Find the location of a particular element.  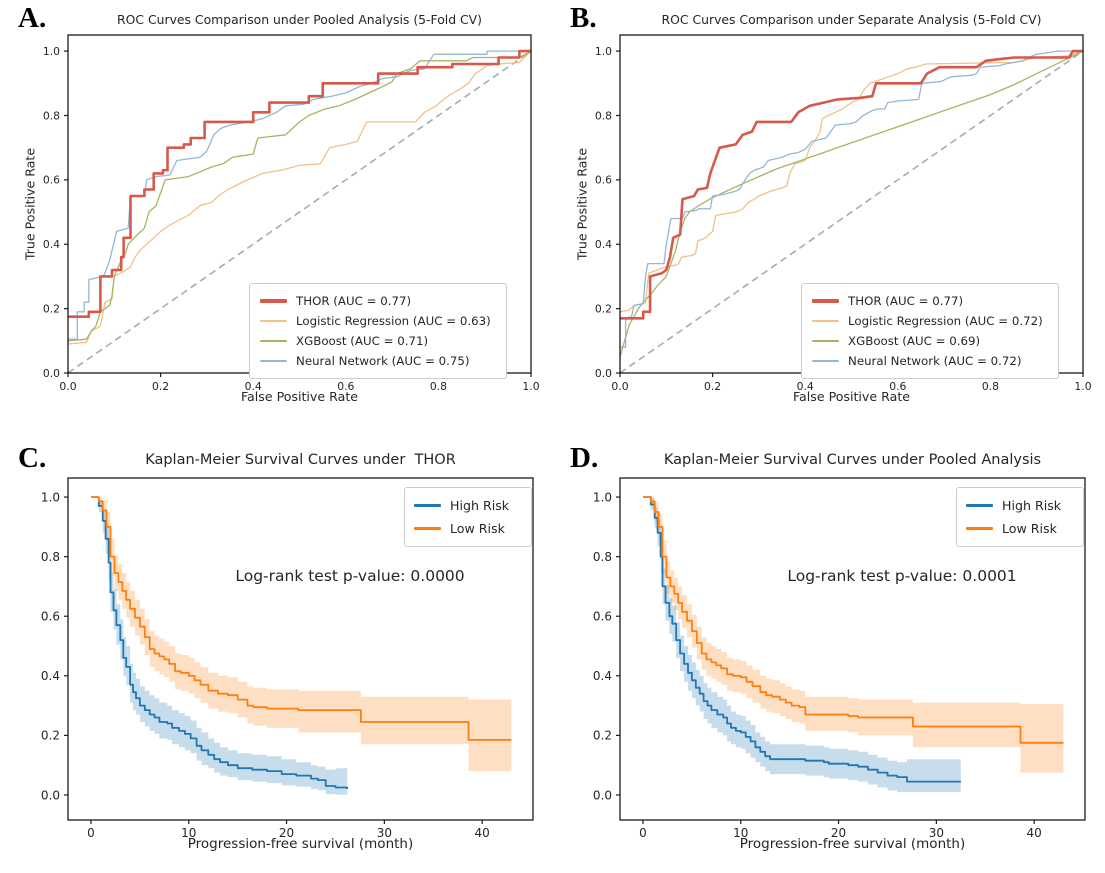

panel-c-pvalue-annotation: Log-rank test p-value: 0.0000 is located at coordinates (350, 576).